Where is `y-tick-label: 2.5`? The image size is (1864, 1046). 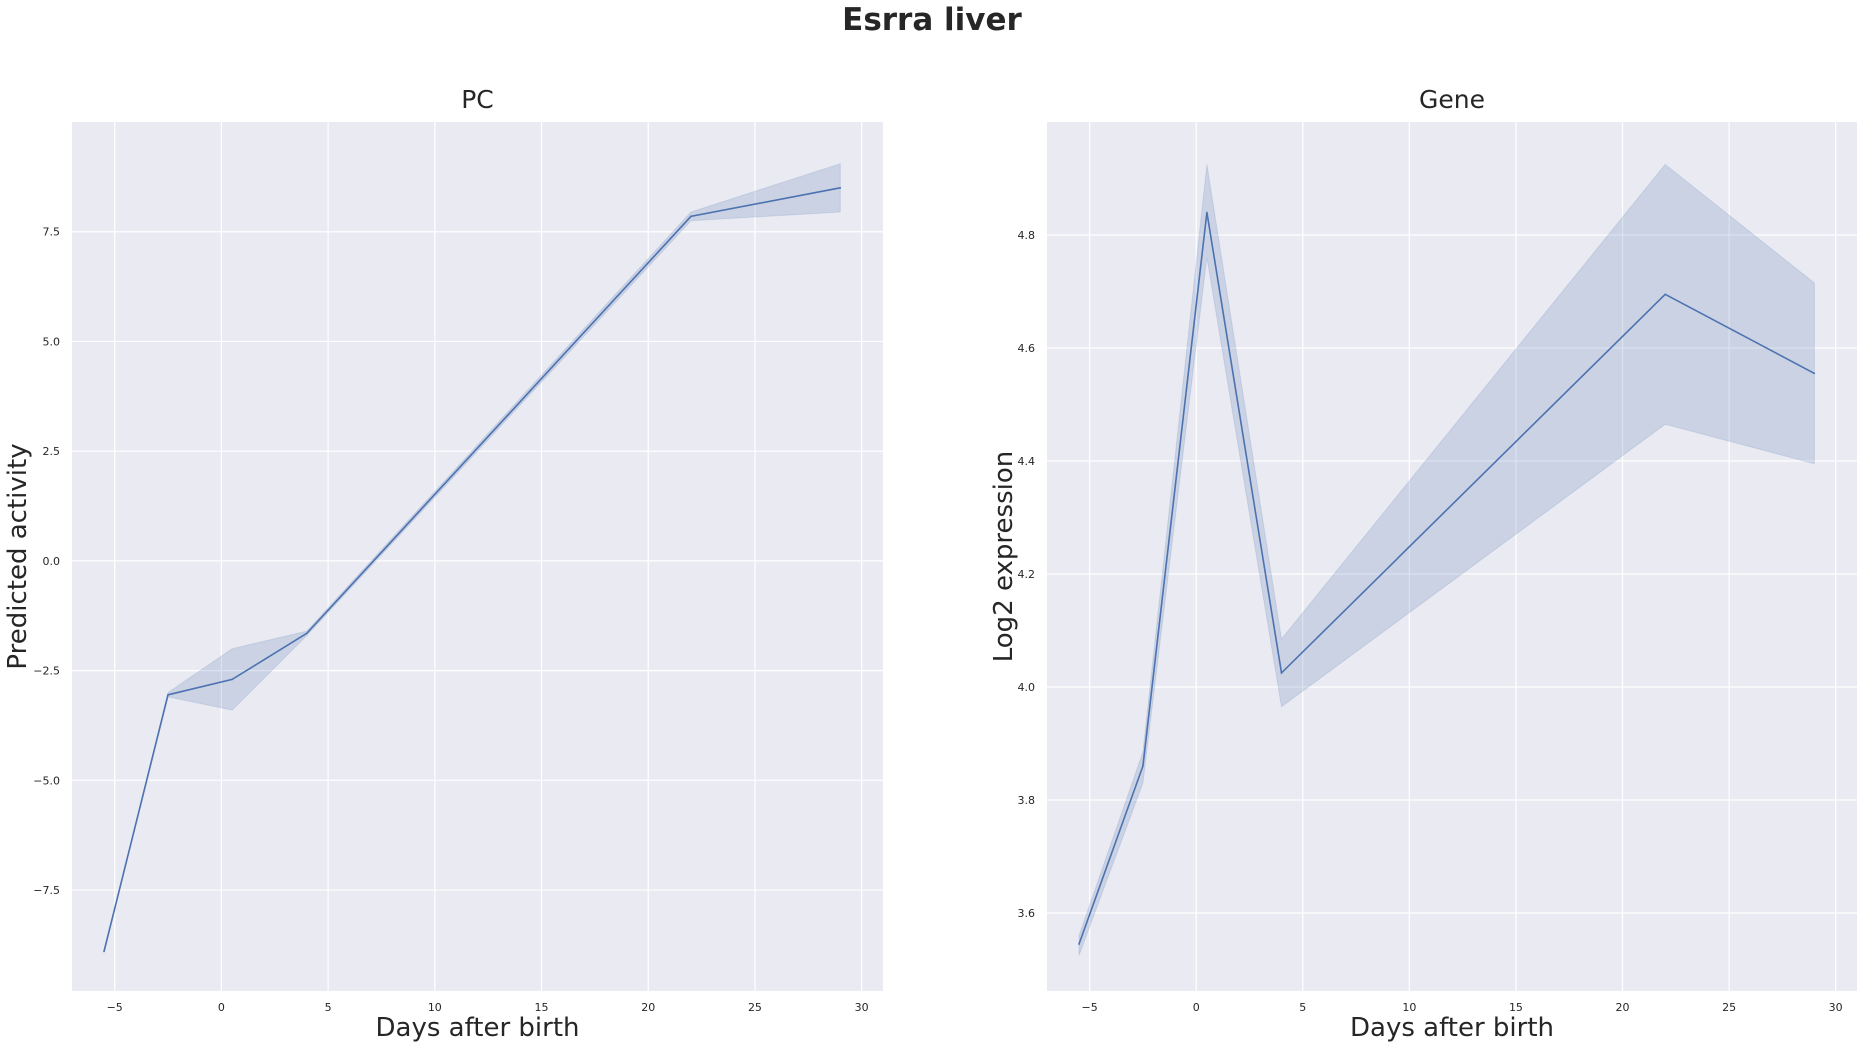 y-tick-label: 2.5 is located at coordinates (52, 451).